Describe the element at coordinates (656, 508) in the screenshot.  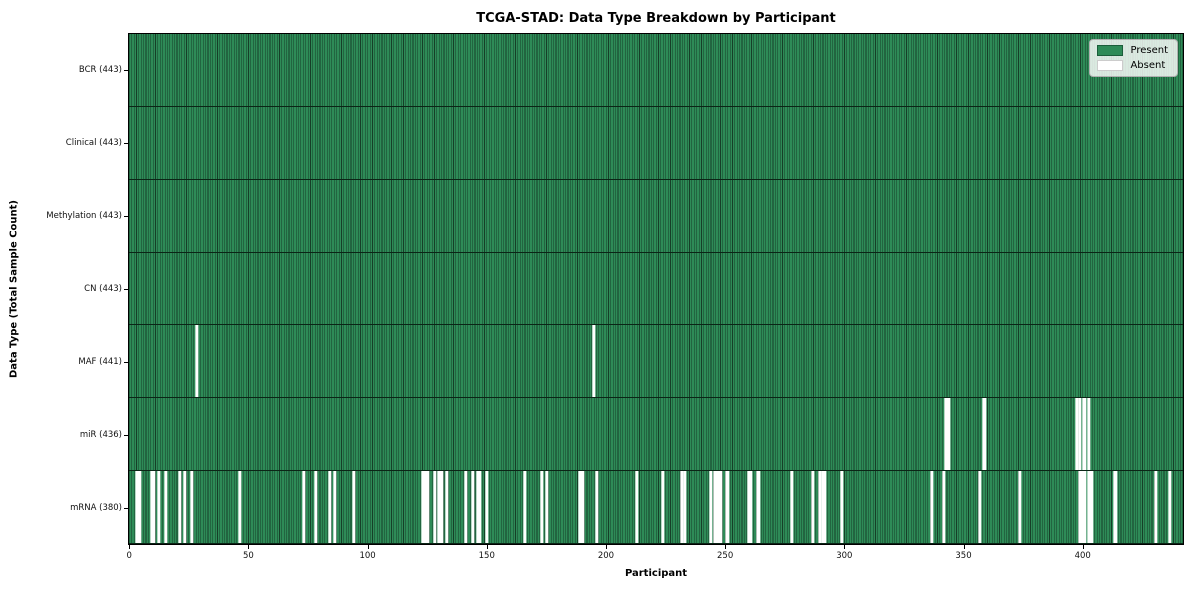
I see `heatmap-row-mRNA` at that location.